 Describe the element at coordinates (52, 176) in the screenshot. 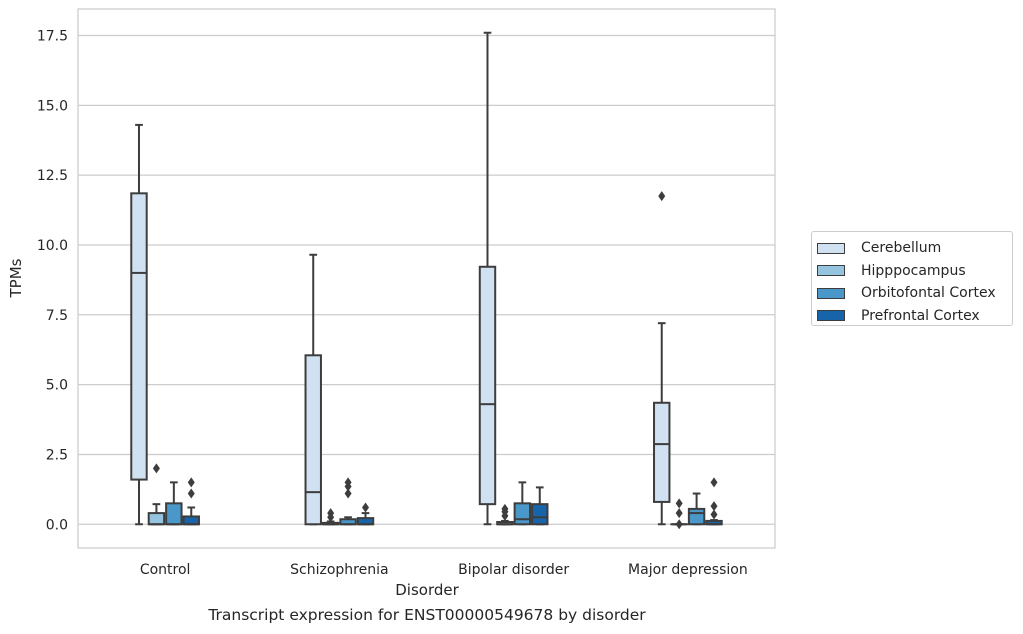

I see `y-tick-label: 12.5` at that location.